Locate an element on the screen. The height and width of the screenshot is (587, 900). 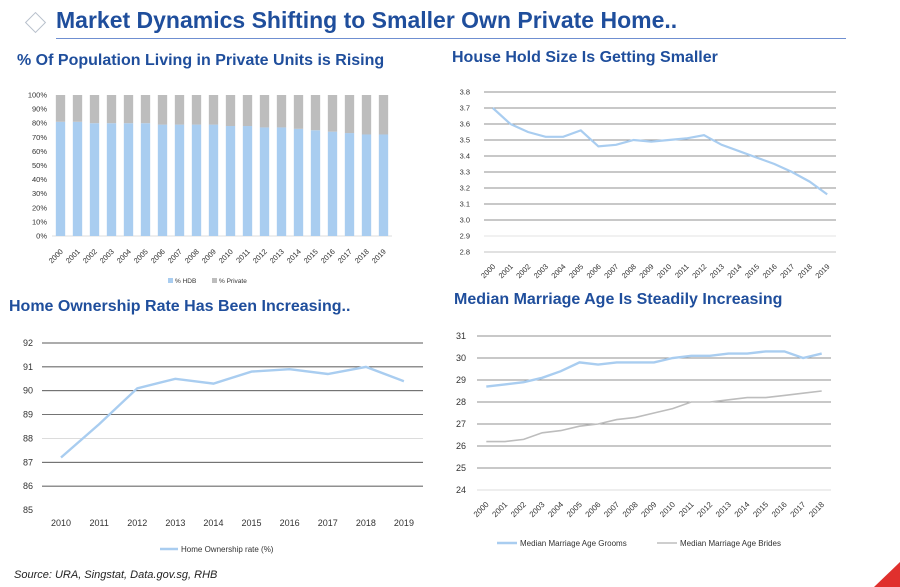
x-tick-label: 2001 is located at coordinates (73, 256).